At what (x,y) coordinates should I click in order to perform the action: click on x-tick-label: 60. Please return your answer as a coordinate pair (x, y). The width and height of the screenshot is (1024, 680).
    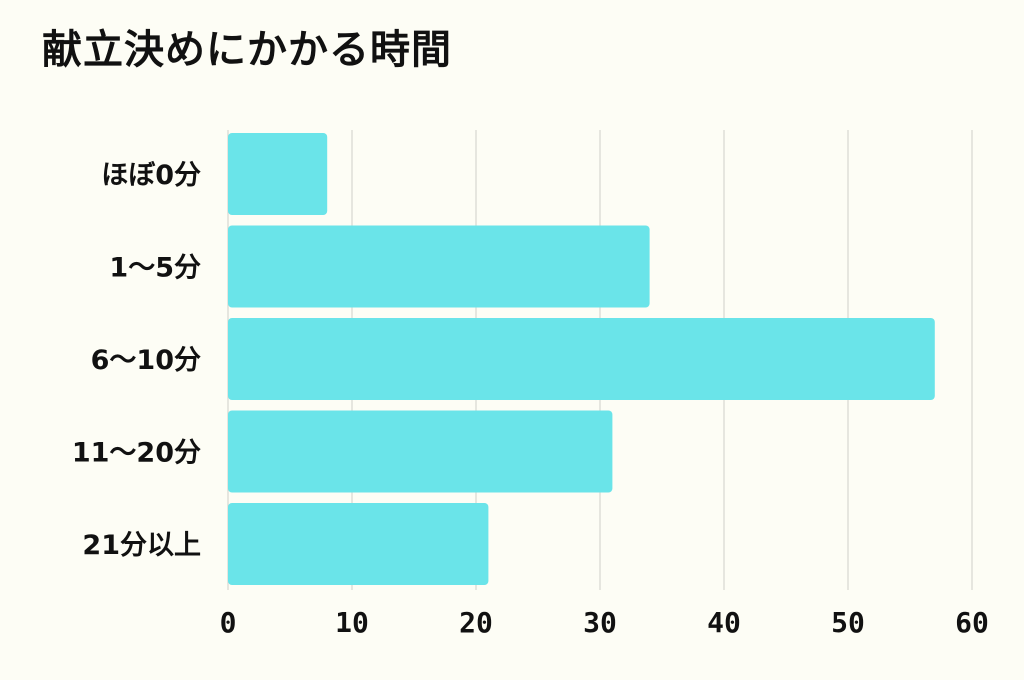
    Looking at the image, I should click on (972, 622).